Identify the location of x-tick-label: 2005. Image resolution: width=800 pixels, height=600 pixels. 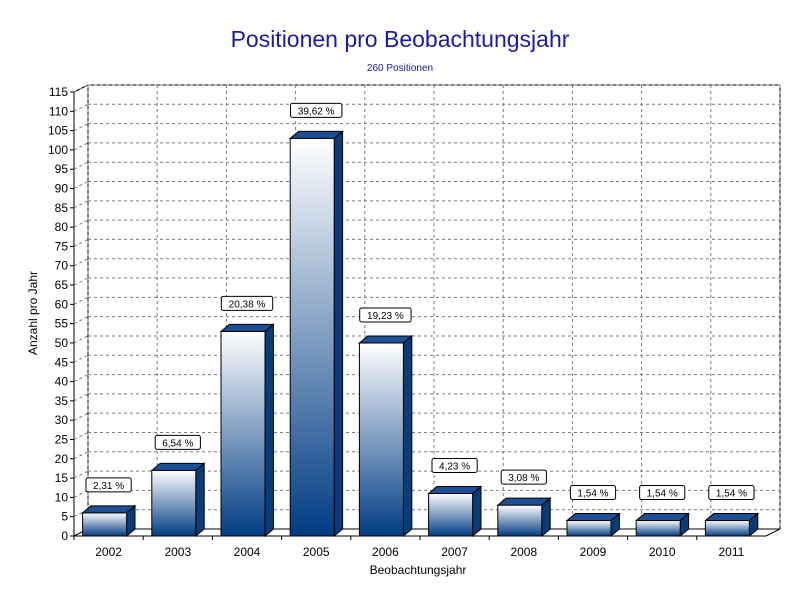
(316, 552).